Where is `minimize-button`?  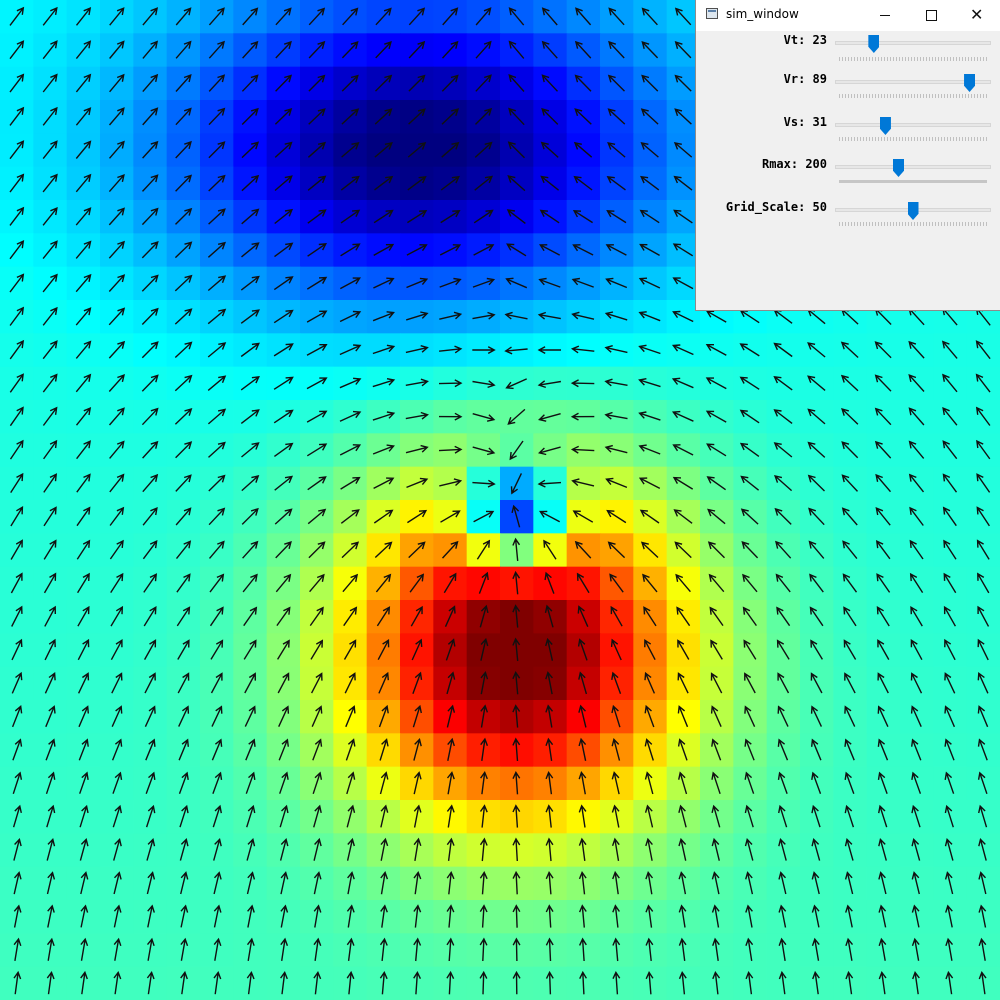 minimize-button is located at coordinates (885, 15).